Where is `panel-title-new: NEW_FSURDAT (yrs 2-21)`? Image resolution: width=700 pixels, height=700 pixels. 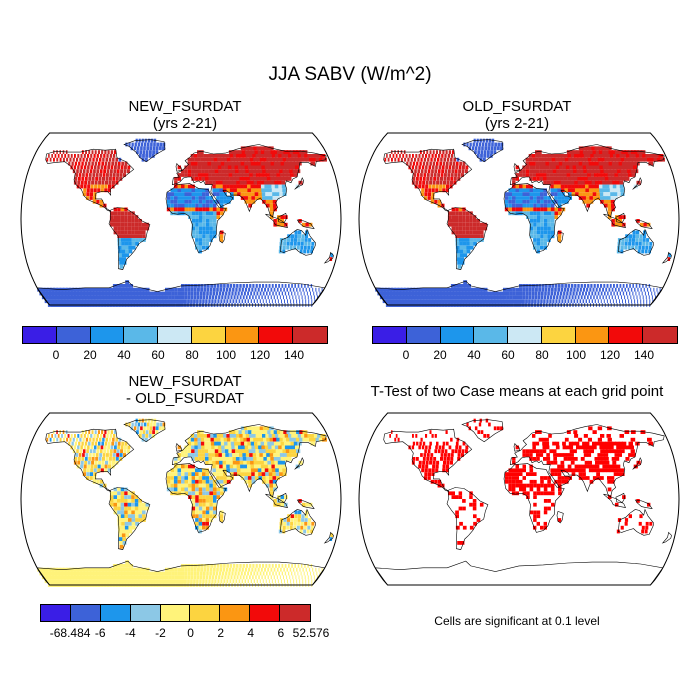
panel-title-new: NEW_FSURDAT (yrs 2-21) is located at coordinates (185, 115).